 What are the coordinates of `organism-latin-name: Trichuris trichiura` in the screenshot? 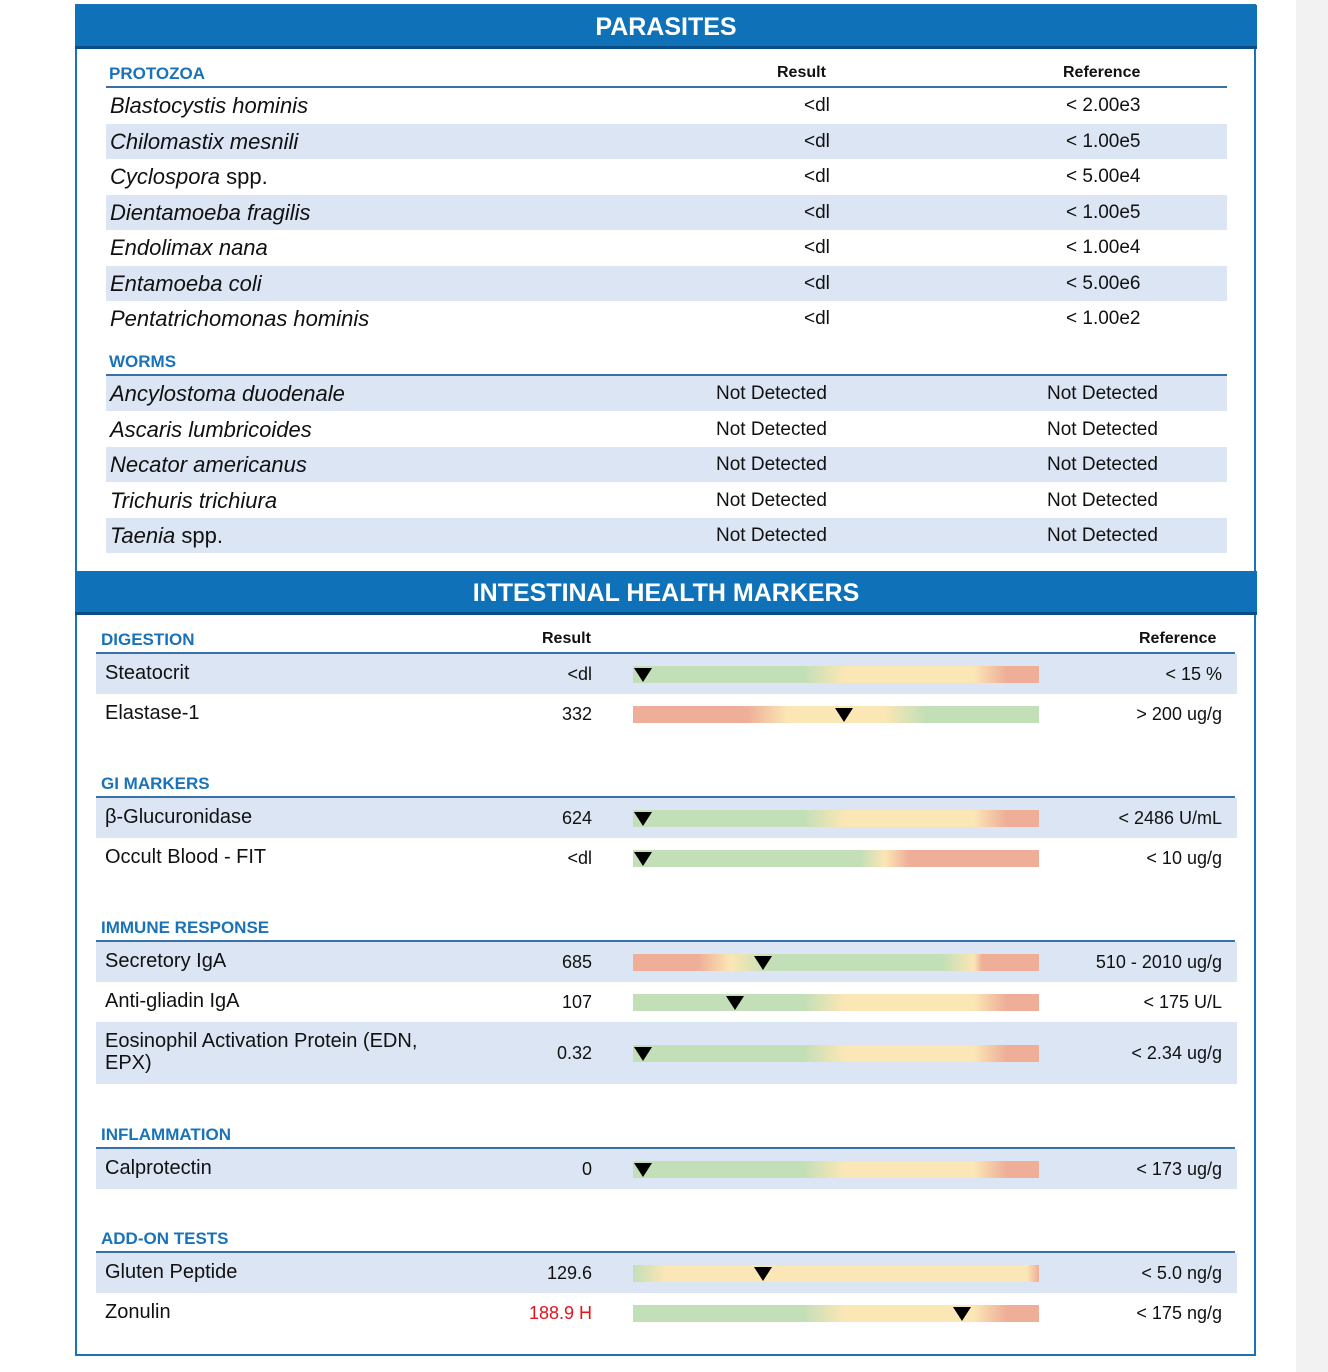 It's located at (194, 500).